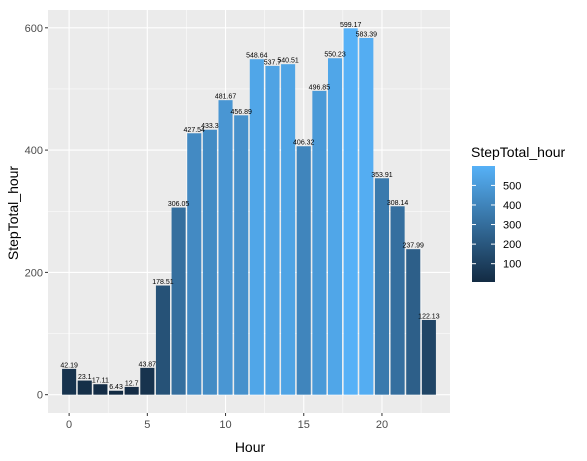 The image size is (587, 461). Describe the element at coordinates (512, 186) in the screenshot. I see `legend-label: 500` at that location.